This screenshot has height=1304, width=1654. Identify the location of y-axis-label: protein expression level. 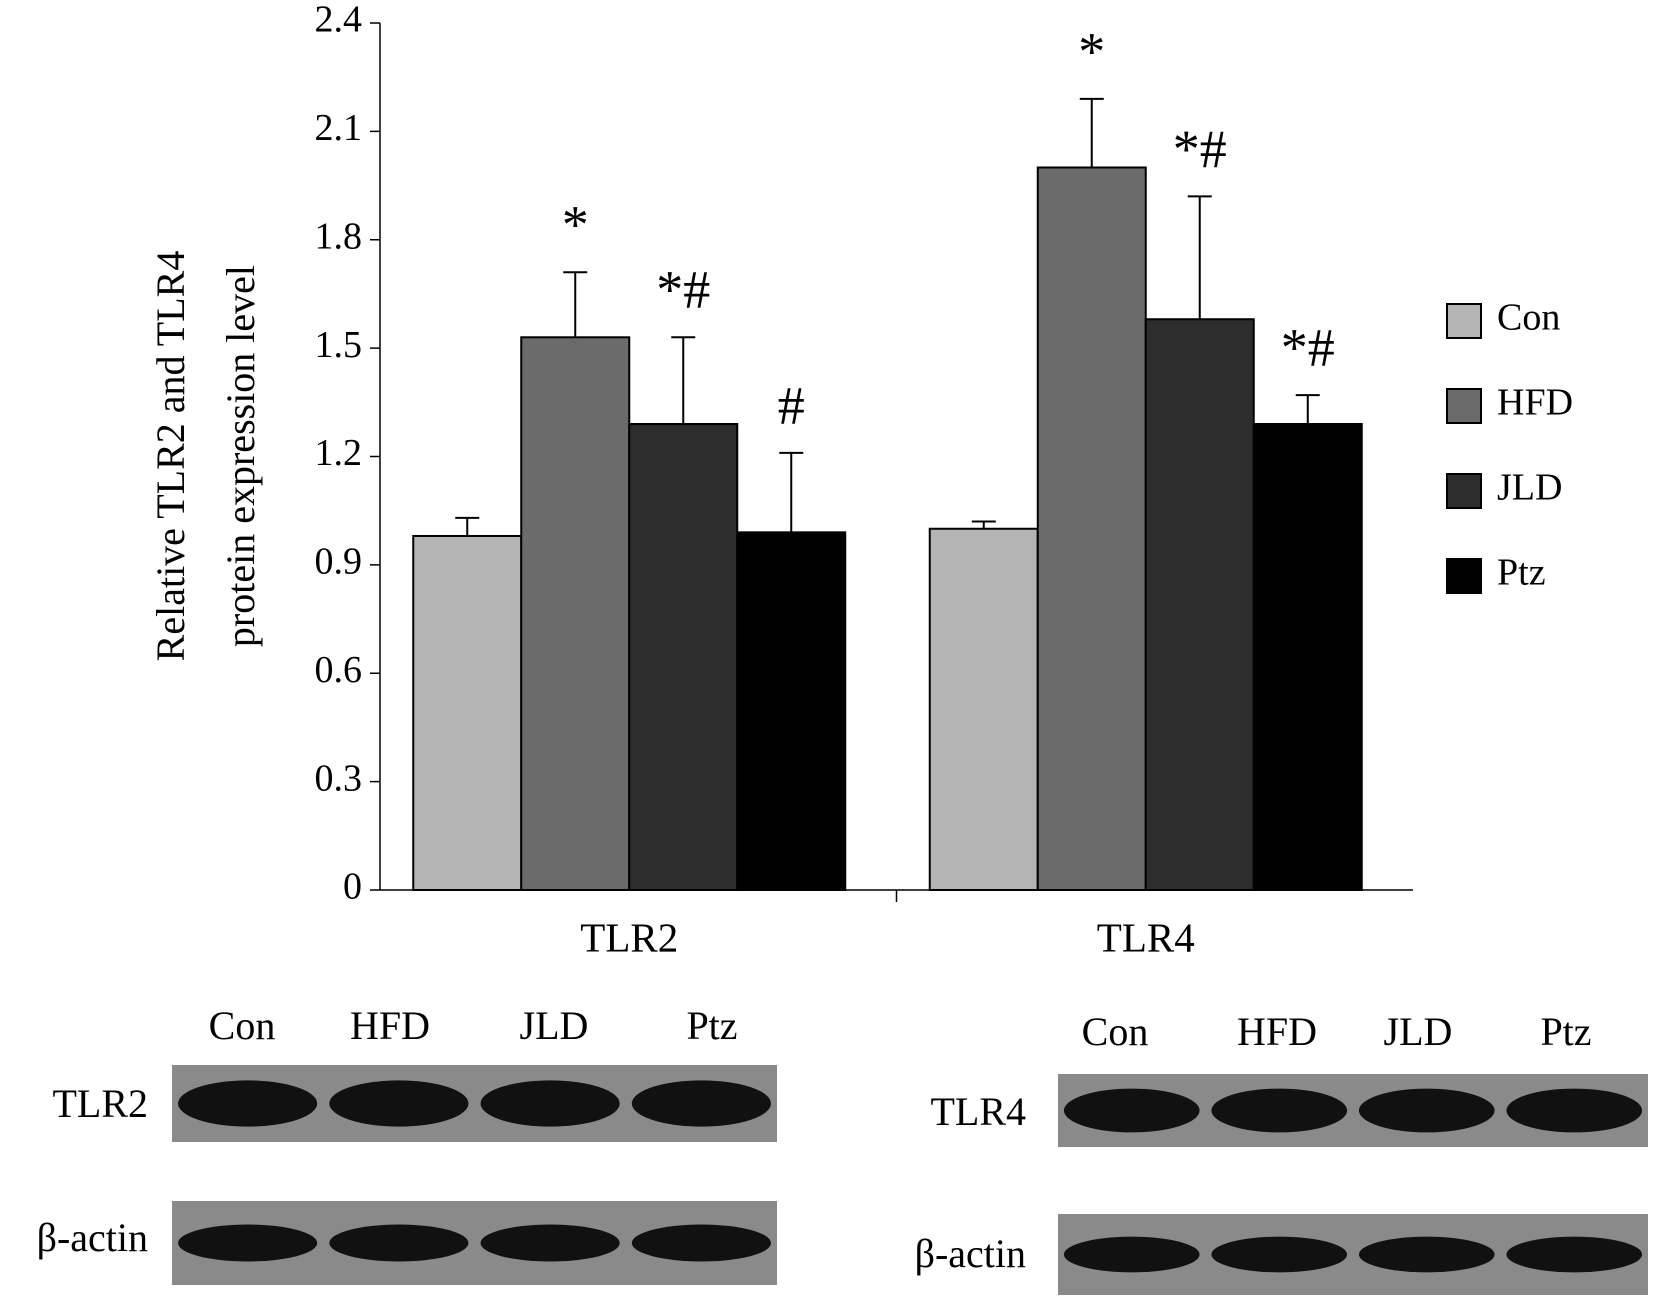
(240, 456).